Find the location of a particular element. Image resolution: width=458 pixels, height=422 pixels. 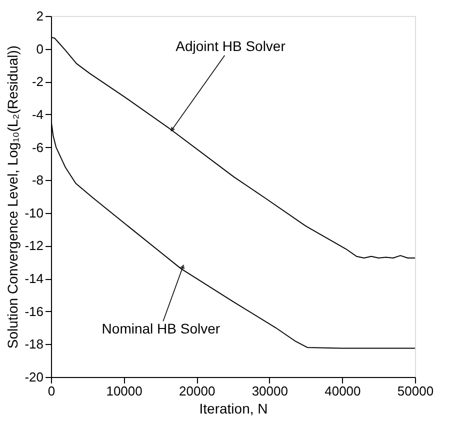

y-axis-title: Solution Convergence Level, Log₁₀(L₂(Residual)) is located at coordinates (12, 197).